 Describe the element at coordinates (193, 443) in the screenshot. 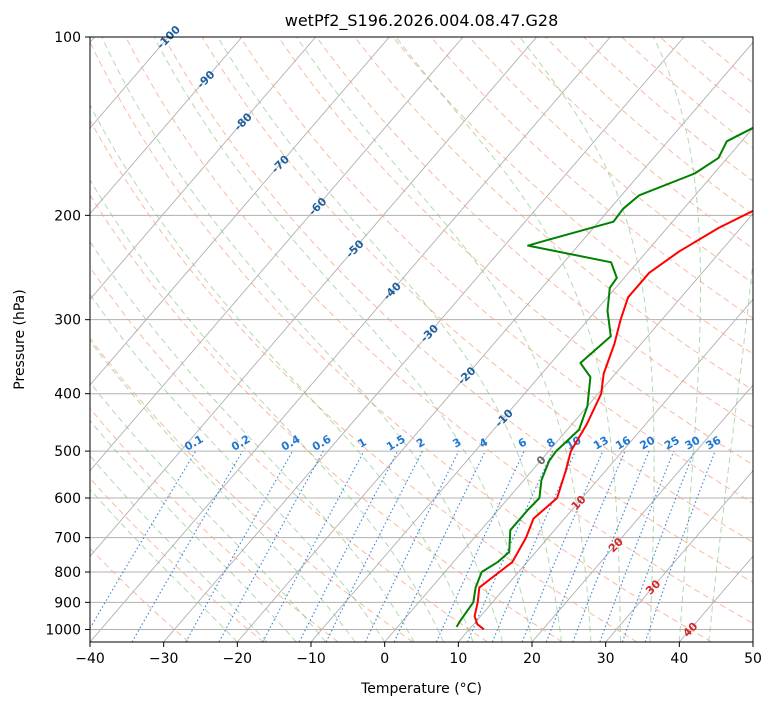

I see `mixing-ratio-label: 0.1` at that location.